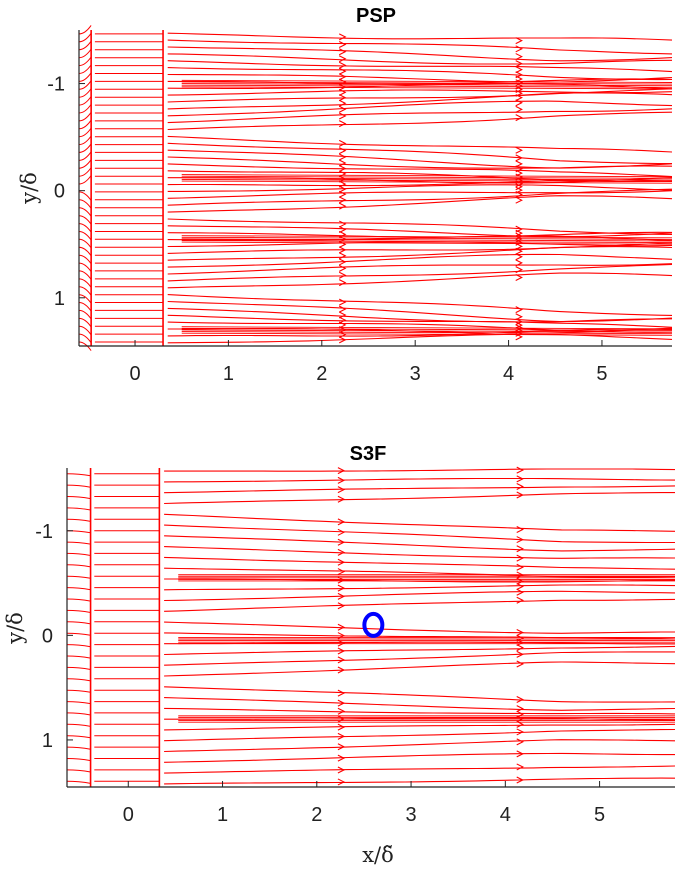 This screenshot has height=869, width=685. What do you see at coordinates (321, 374) in the screenshot?
I see `x-tick-label: 2` at bounding box center [321, 374].